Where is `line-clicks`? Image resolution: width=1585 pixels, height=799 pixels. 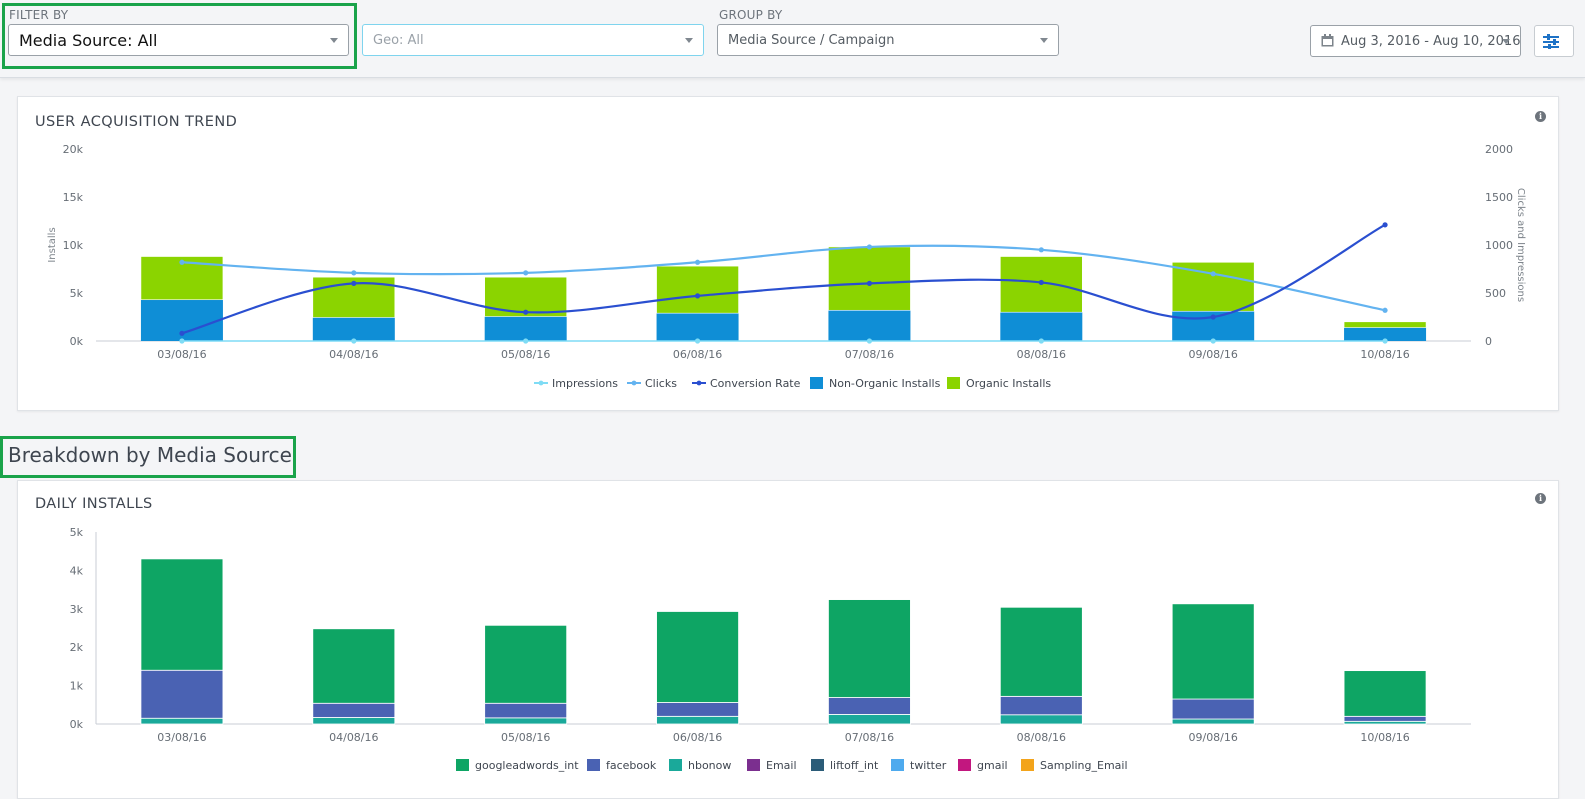
line-clicks is located at coordinates (783, 278).